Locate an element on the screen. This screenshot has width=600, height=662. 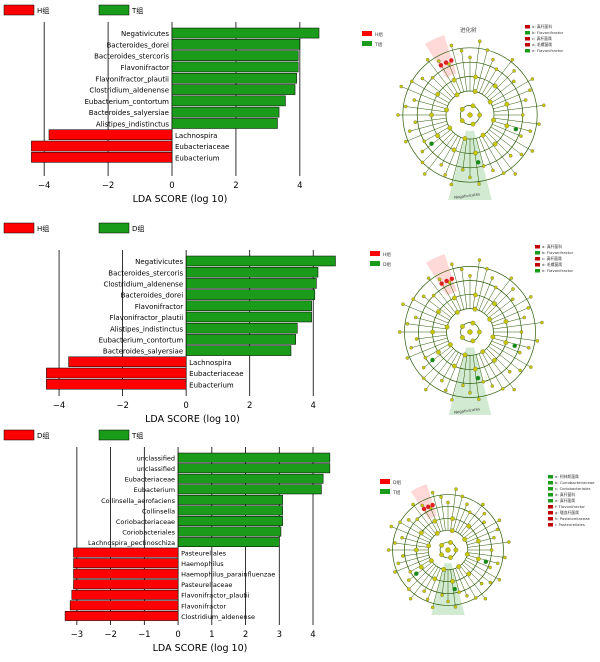
taxa-legend-label: d: 真杆菌科 is located at coordinates (565, 494).